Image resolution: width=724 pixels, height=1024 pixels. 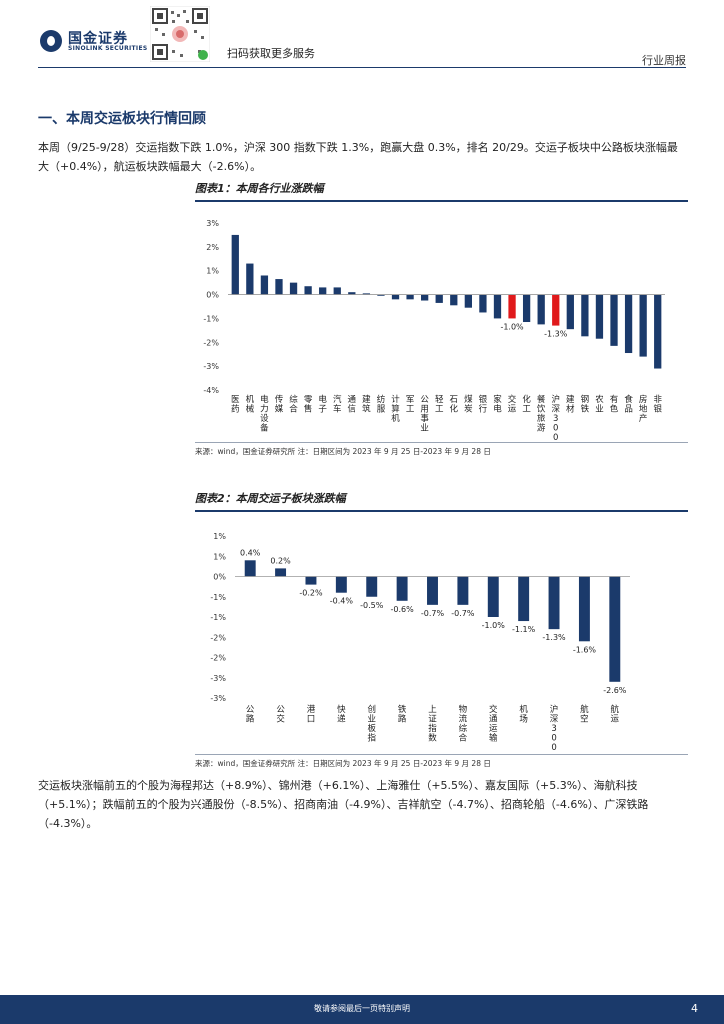 What do you see at coordinates (463, 719) in the screenshot?
I see `category-label: 流` at bounding box center [463, 719].